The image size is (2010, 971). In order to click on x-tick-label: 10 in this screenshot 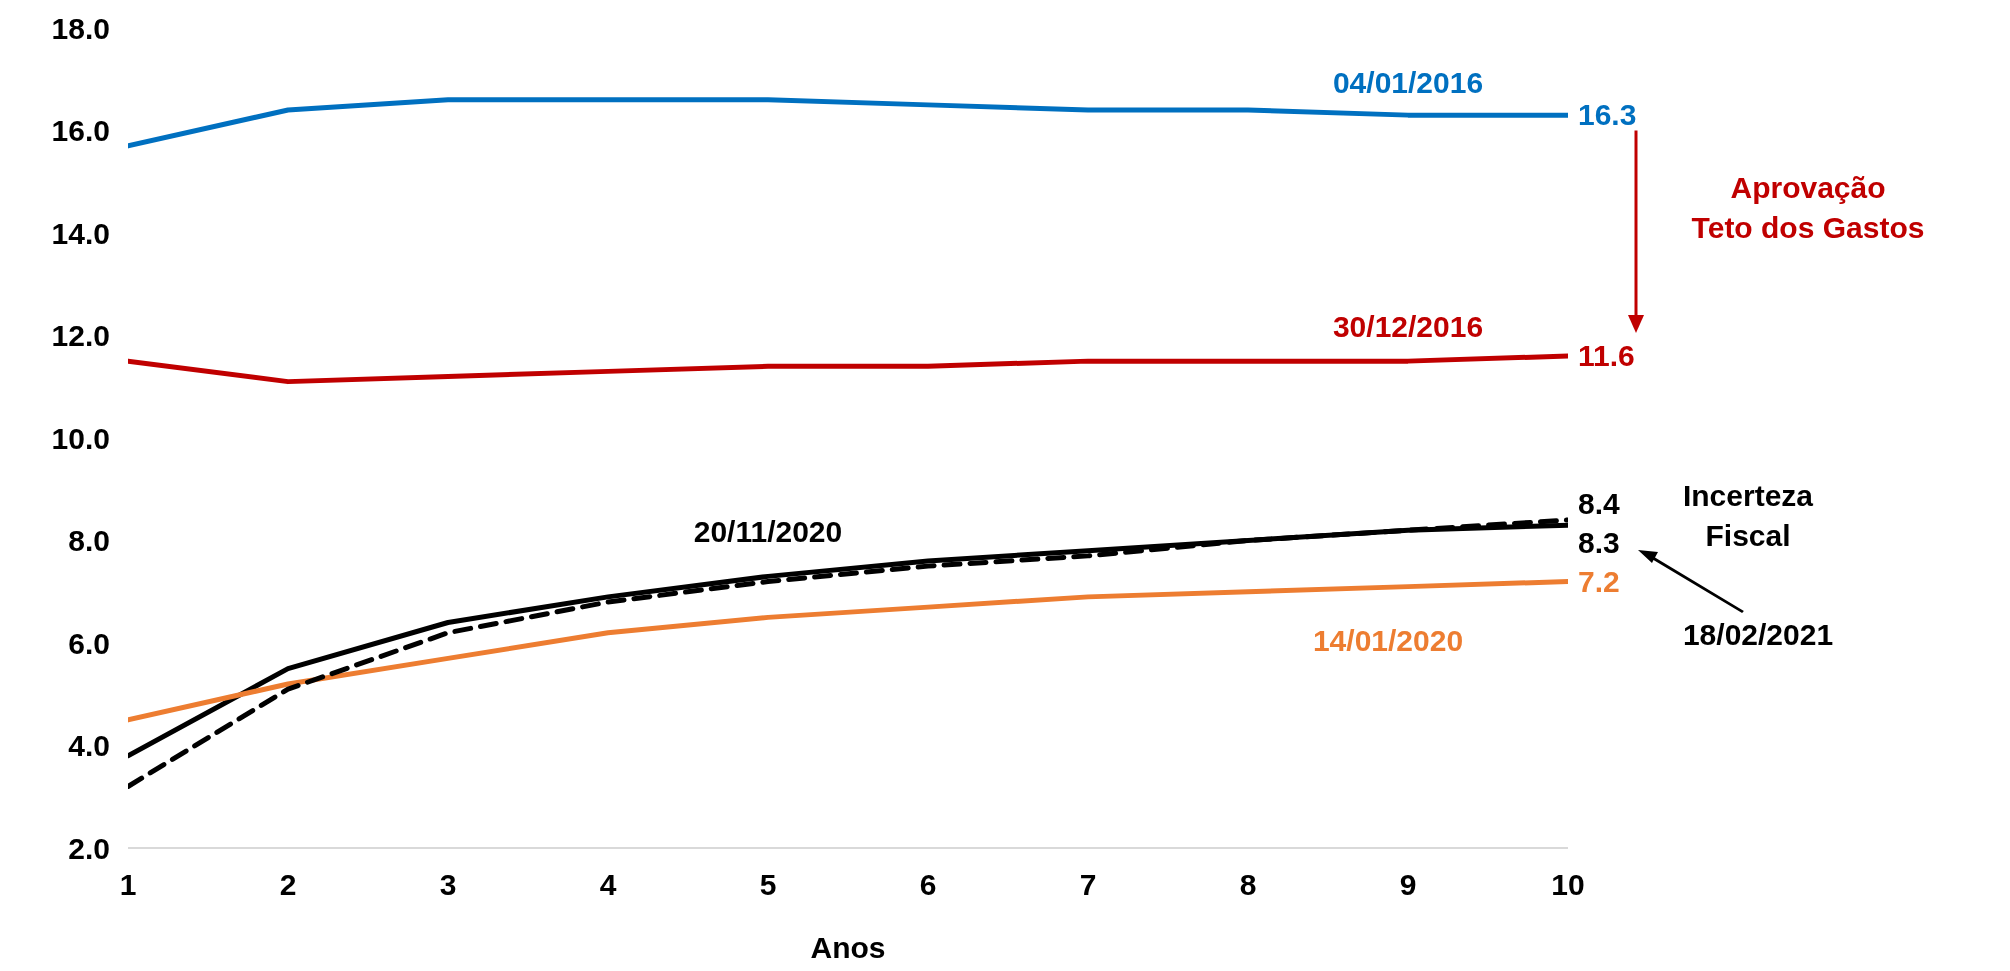, I will do `click(1568, 885)`.